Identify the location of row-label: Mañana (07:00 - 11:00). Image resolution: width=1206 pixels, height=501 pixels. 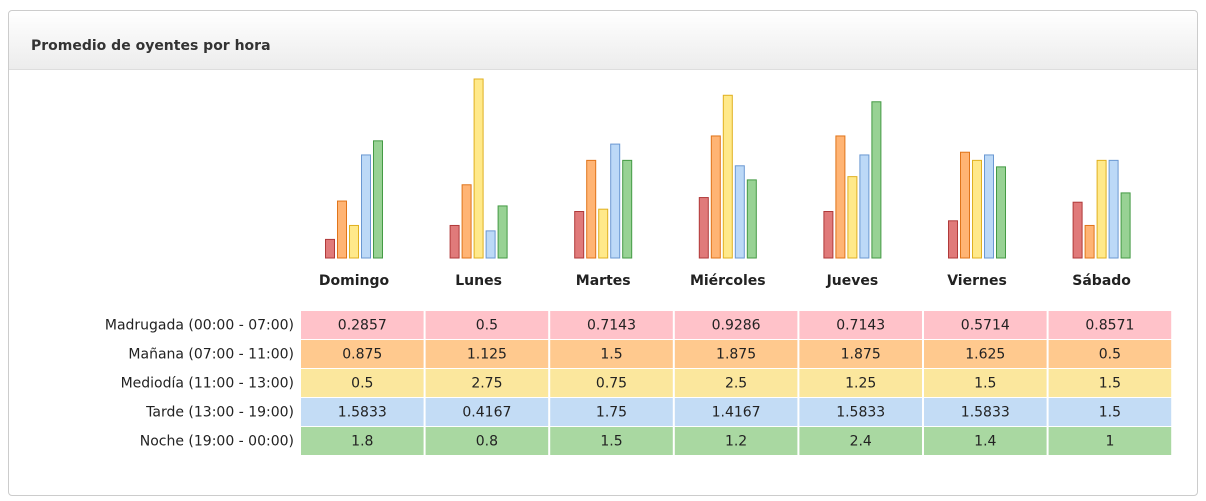
(211, 355).